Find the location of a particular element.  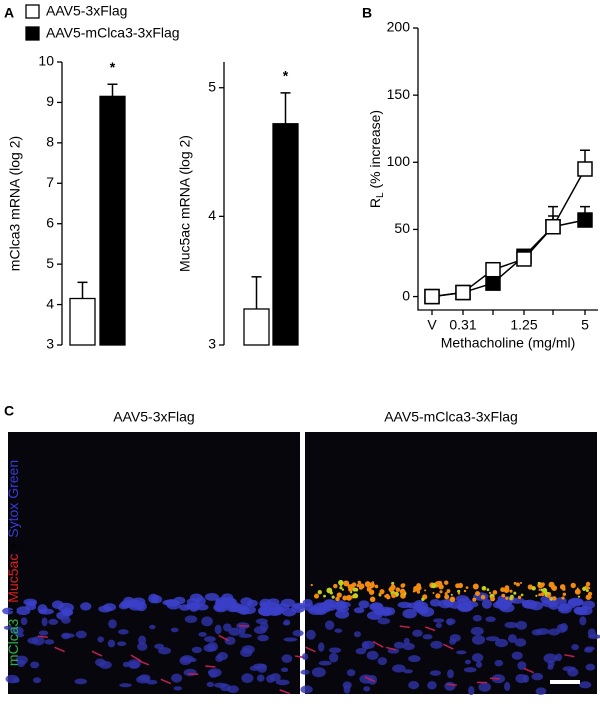

stain-part: + is located at coordinates (13, 546).